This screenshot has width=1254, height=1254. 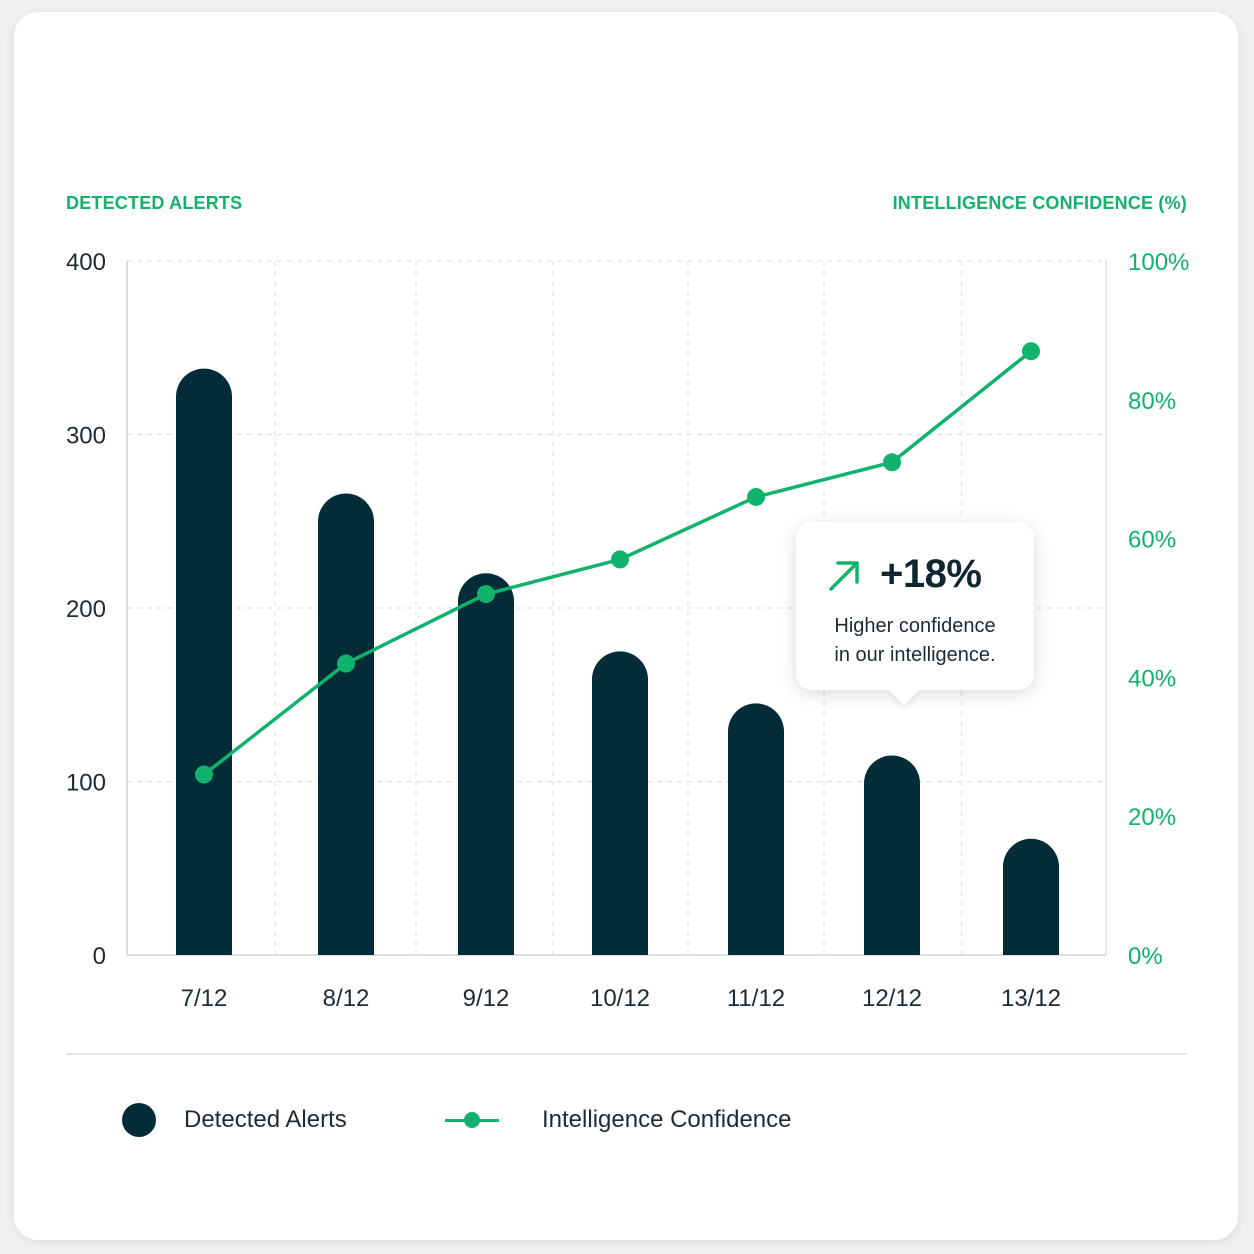 I want to click on left-tick-label: 300, so click(x=86, y=436).